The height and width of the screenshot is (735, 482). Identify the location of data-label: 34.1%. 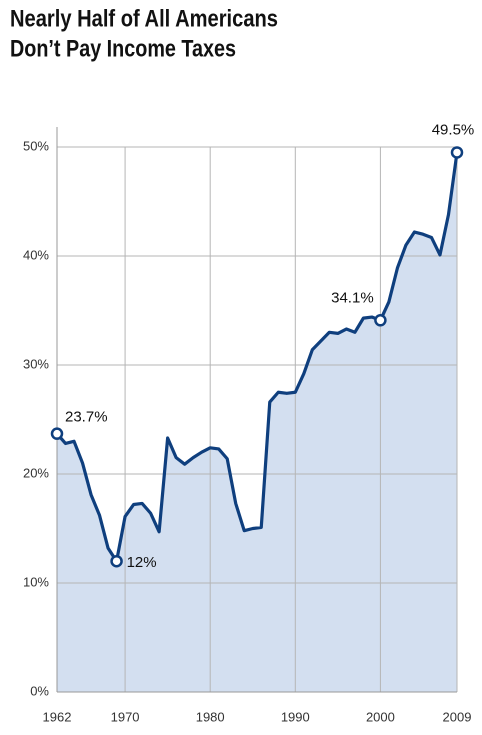
(352, 297).